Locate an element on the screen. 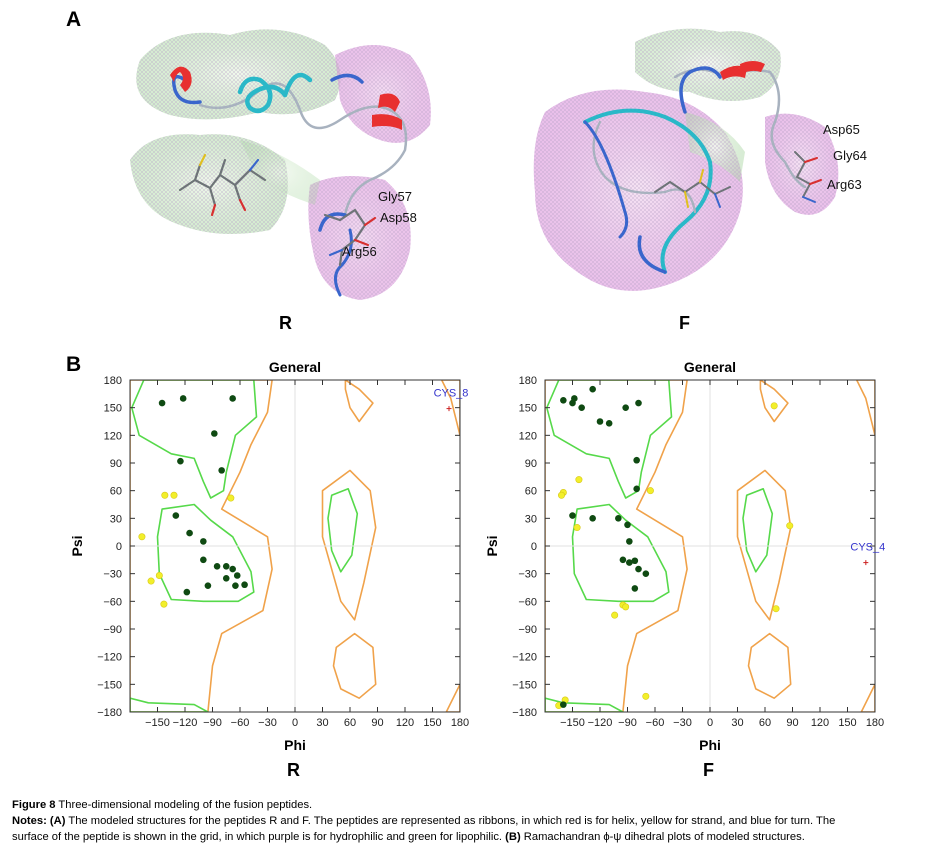  plot-label-f: F is located at coordinates (708, 770).